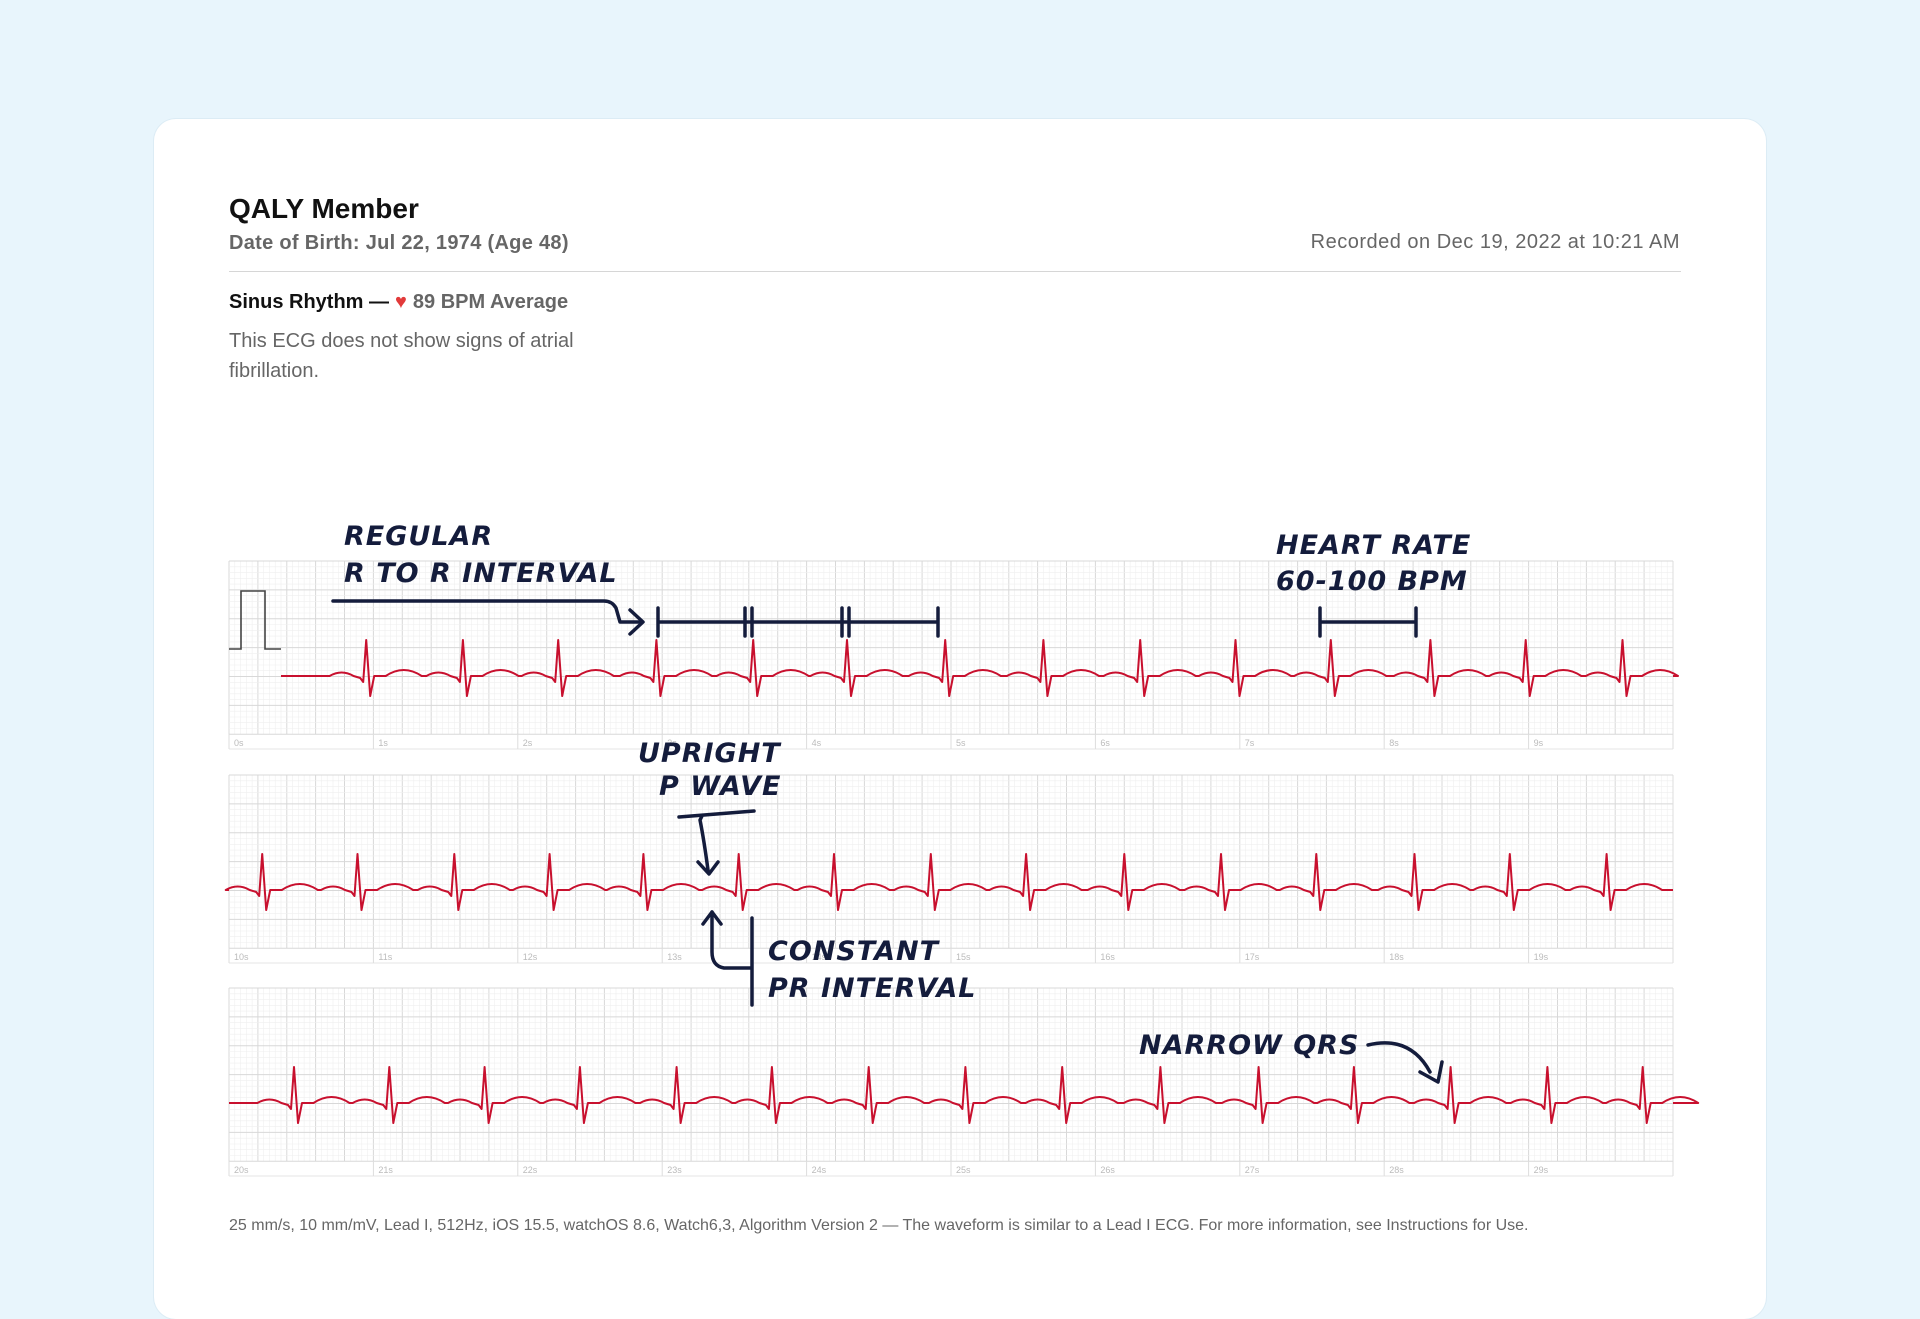  Describe the element at coordinates (1396, 957) in the screenshot. I see `tick-label: 18s` at that location.